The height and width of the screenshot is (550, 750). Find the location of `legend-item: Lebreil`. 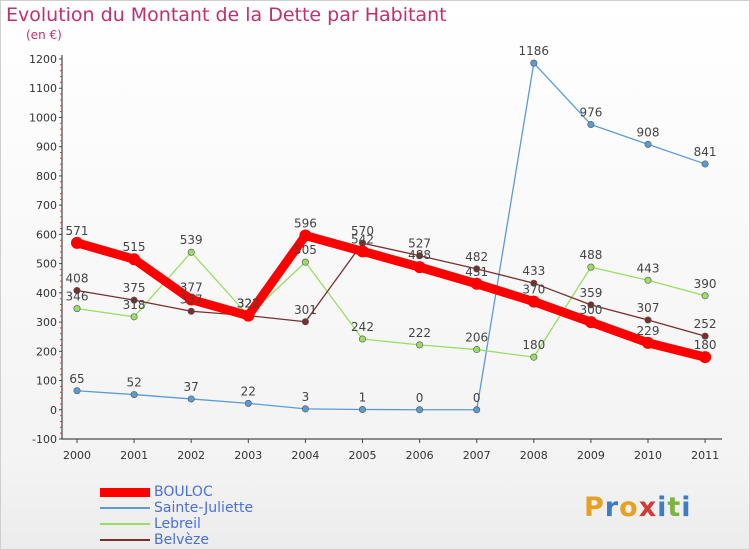

legend-item: Lebreil is located at coordinates (176, 524).